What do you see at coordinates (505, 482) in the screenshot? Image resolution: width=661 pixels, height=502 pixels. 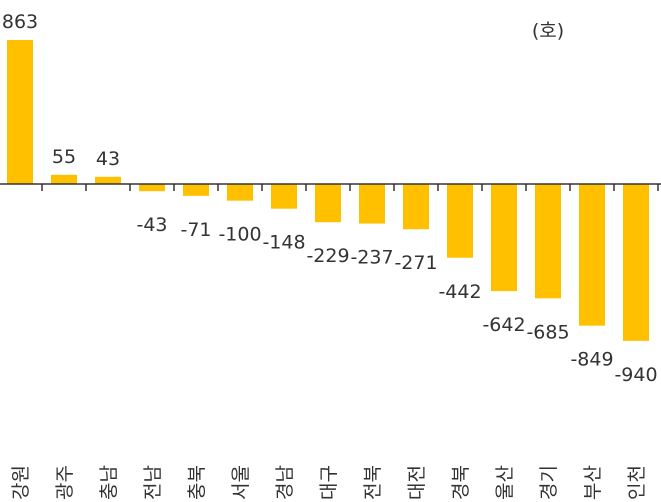 I see `category-label: 울산` at bounding box center [505, 482].